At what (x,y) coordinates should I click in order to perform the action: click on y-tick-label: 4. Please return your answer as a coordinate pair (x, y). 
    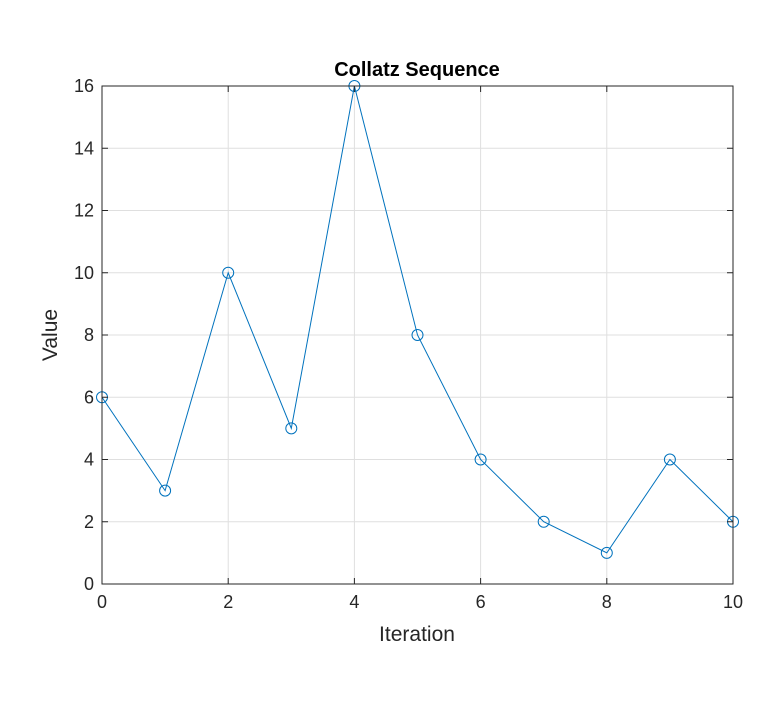
    Looking at the image, I should click on (89, 460).